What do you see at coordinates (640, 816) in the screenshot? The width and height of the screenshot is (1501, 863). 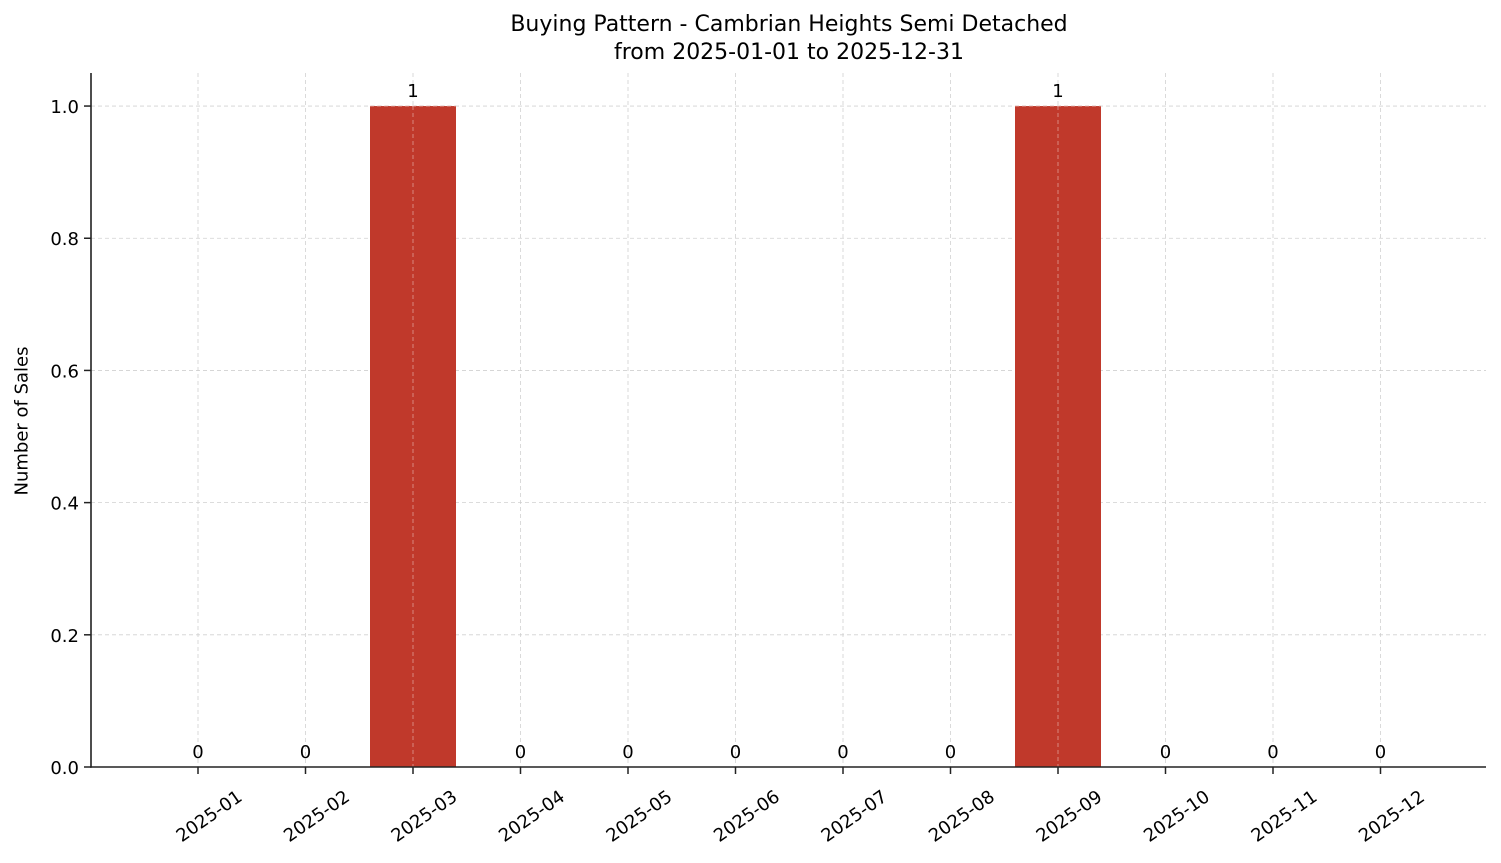 I see `x-tick-label: 2025-05` at bounding box center [640, 816].